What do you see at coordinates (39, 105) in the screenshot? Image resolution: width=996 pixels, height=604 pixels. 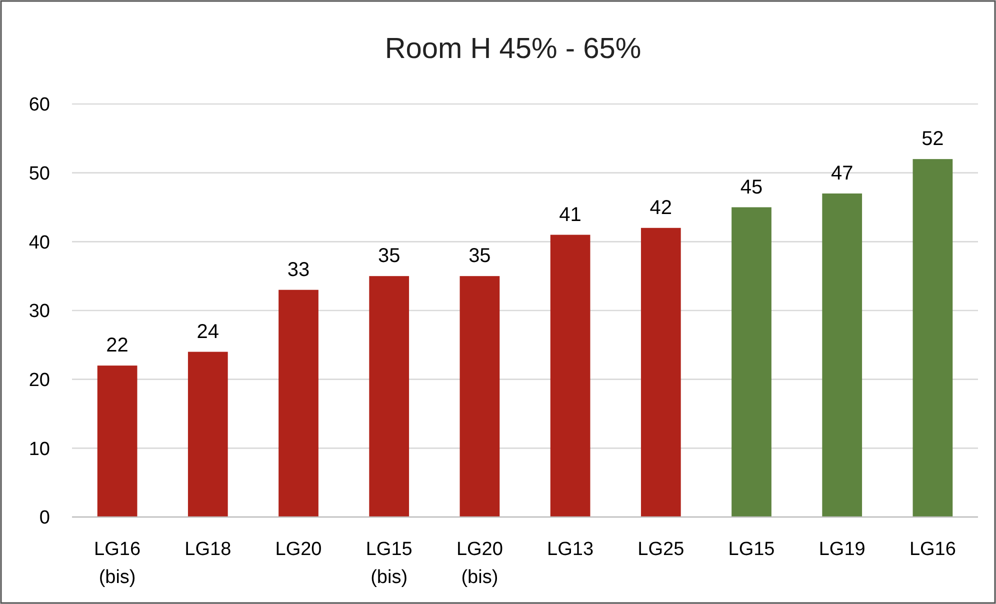 I see `y-tick-label: 60` at bounding box center [39, 105].